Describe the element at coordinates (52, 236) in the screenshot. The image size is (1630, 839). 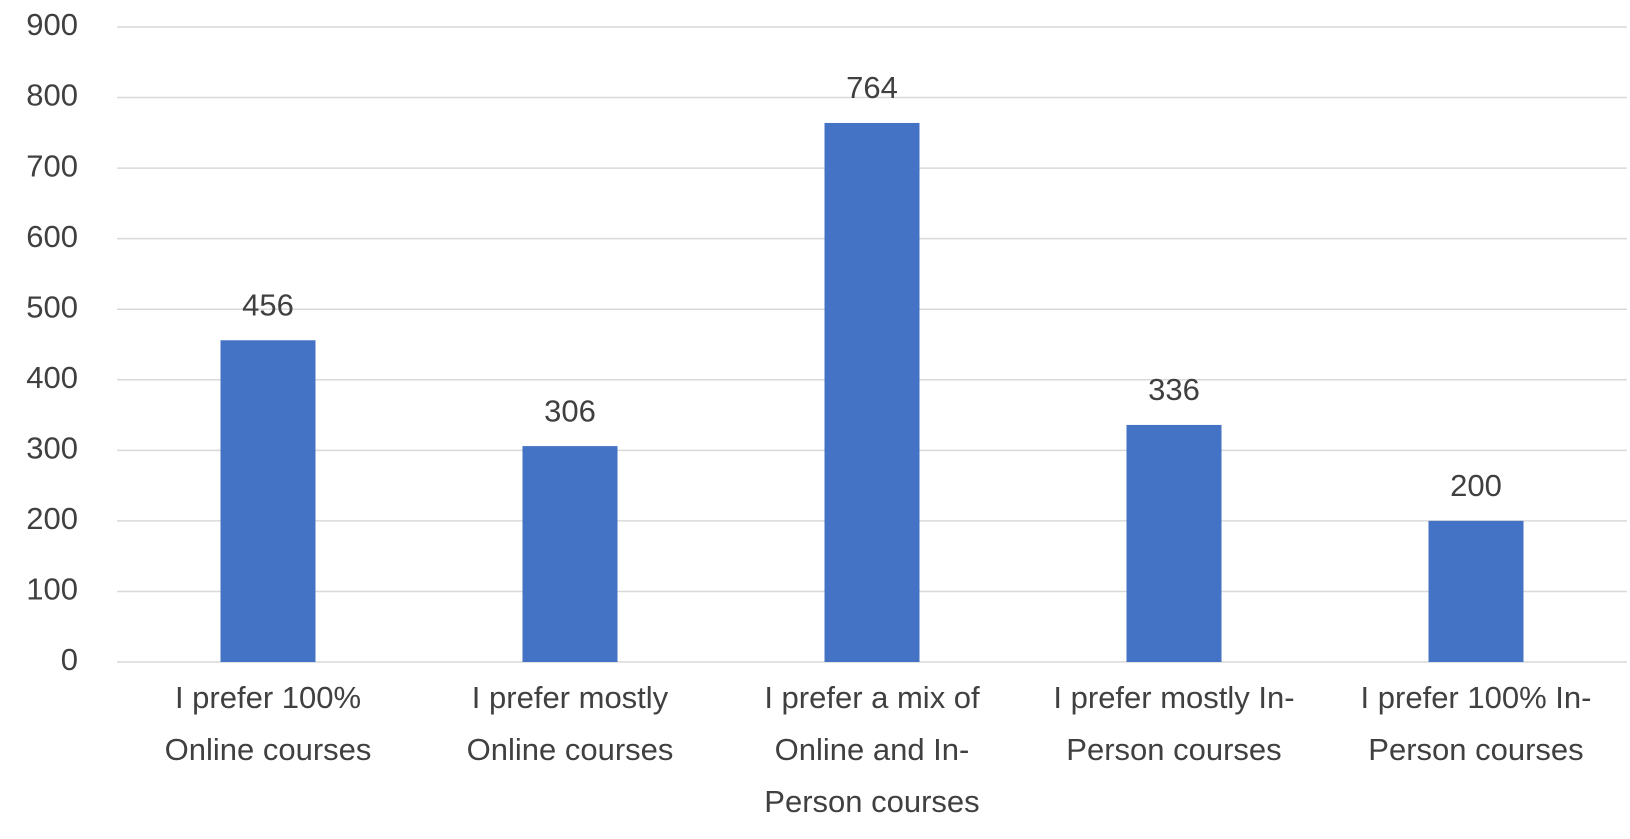
I see `y-tick-label: 600` at that location.